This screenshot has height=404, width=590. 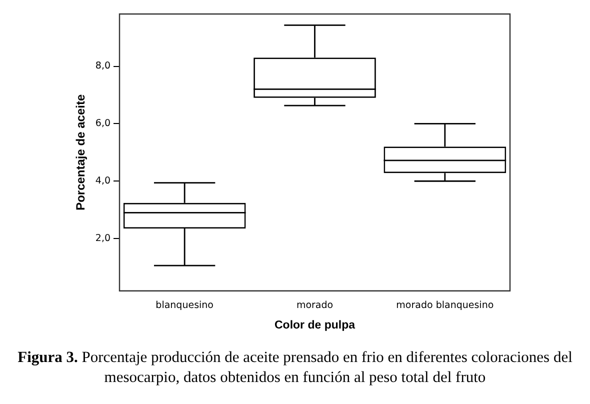 I want to click on y-tick-label: 2,0, so click(x=103, y=238).